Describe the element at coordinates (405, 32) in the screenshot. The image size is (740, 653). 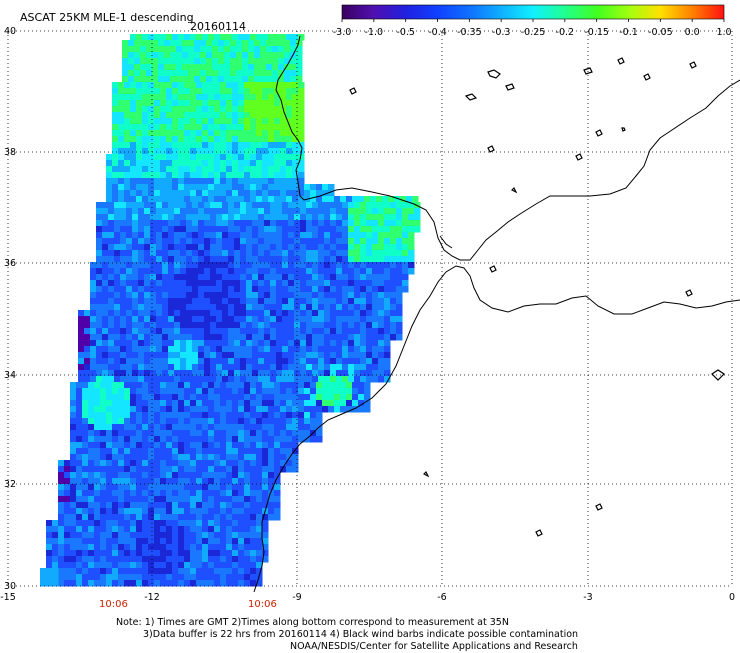
I see `colorbar-tick-label: -0.5` at that location.